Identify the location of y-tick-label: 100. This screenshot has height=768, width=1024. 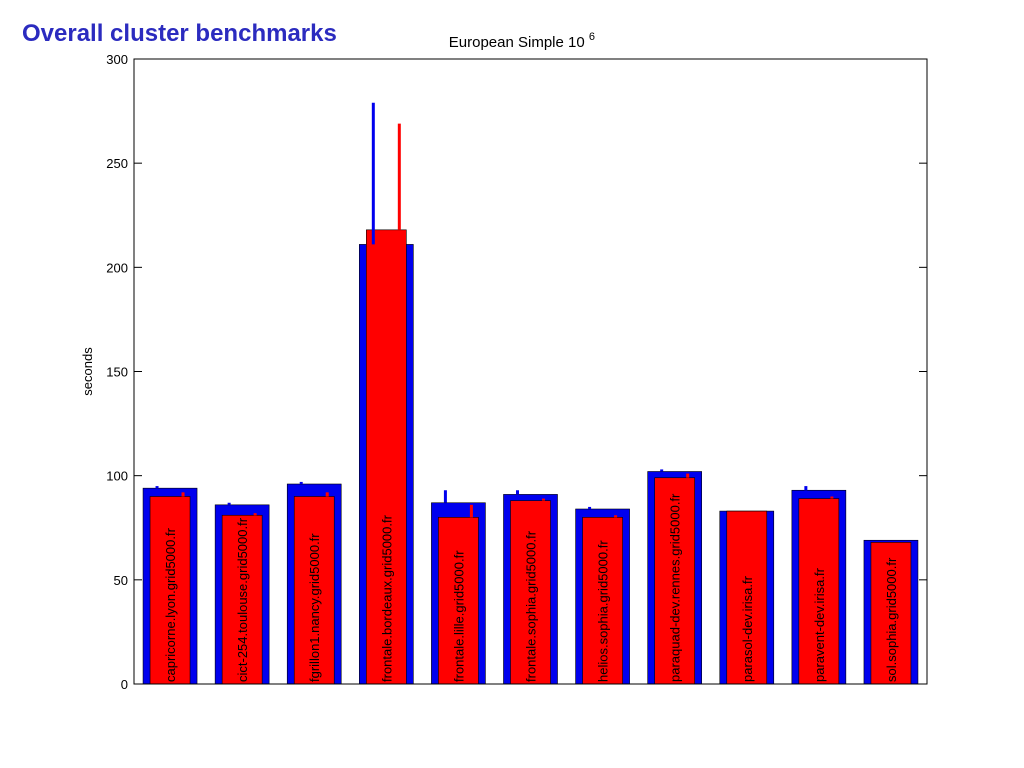
(117, 476).